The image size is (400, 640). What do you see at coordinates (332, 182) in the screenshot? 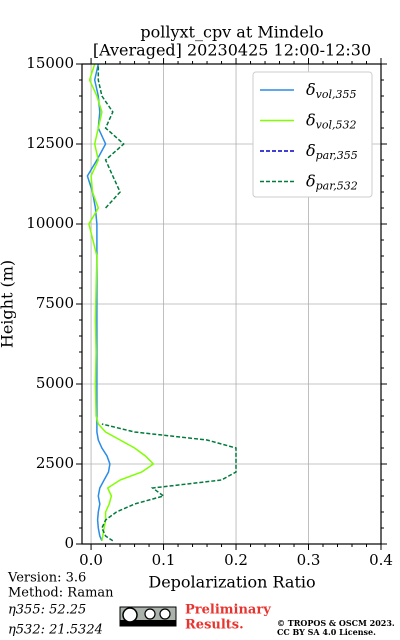
I see `legend-label: δpar,532` at bounding box center [332, 182].